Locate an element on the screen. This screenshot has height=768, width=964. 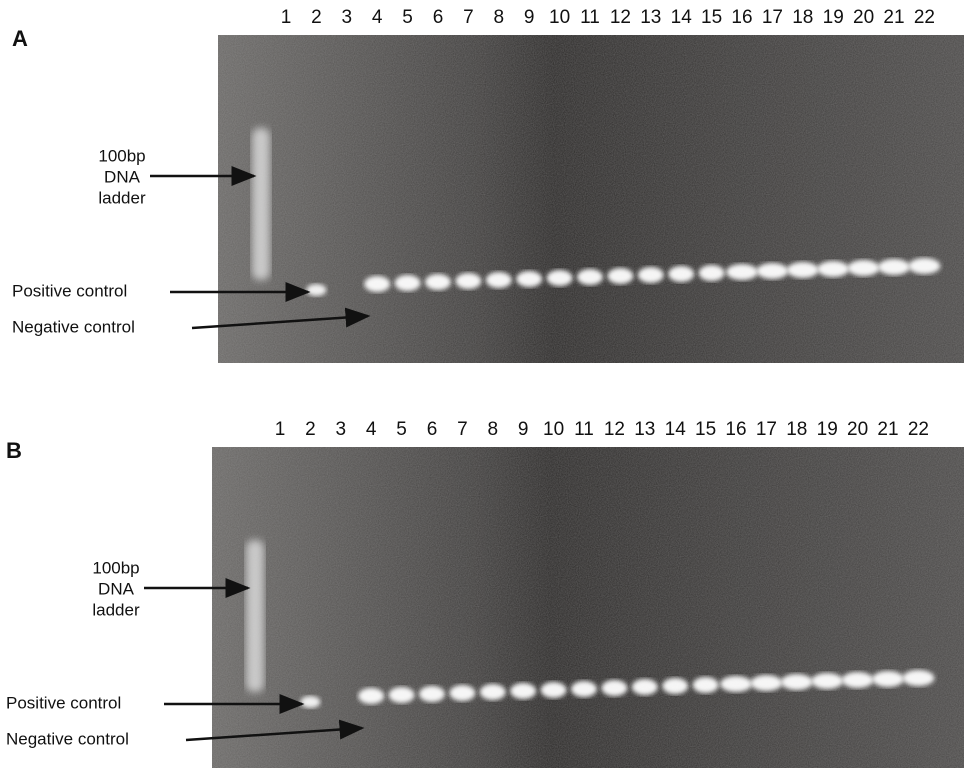
lane-number: 22 is located at coordinates (924, 17).